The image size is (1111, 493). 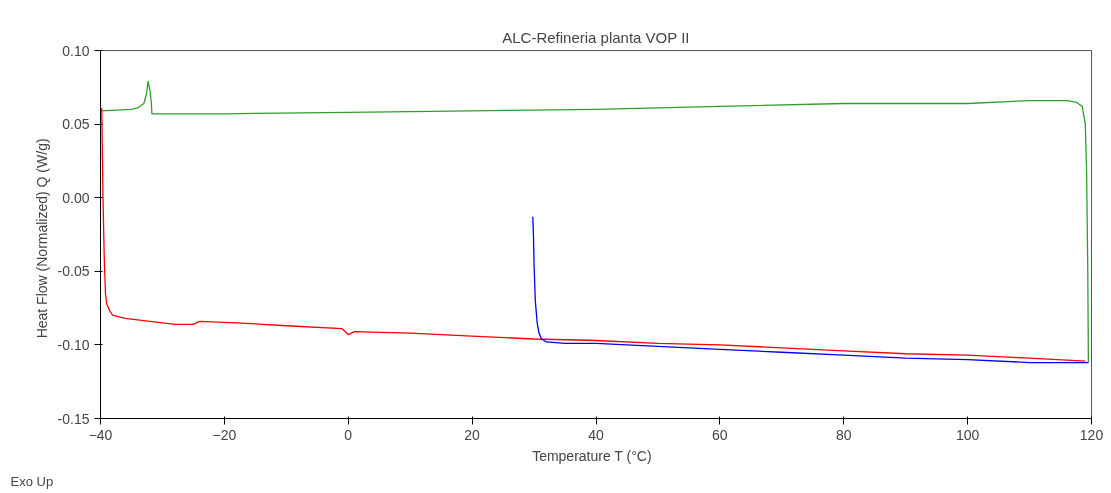 I want to click on x-tick-label: 120, so click(x=1091, y=434).